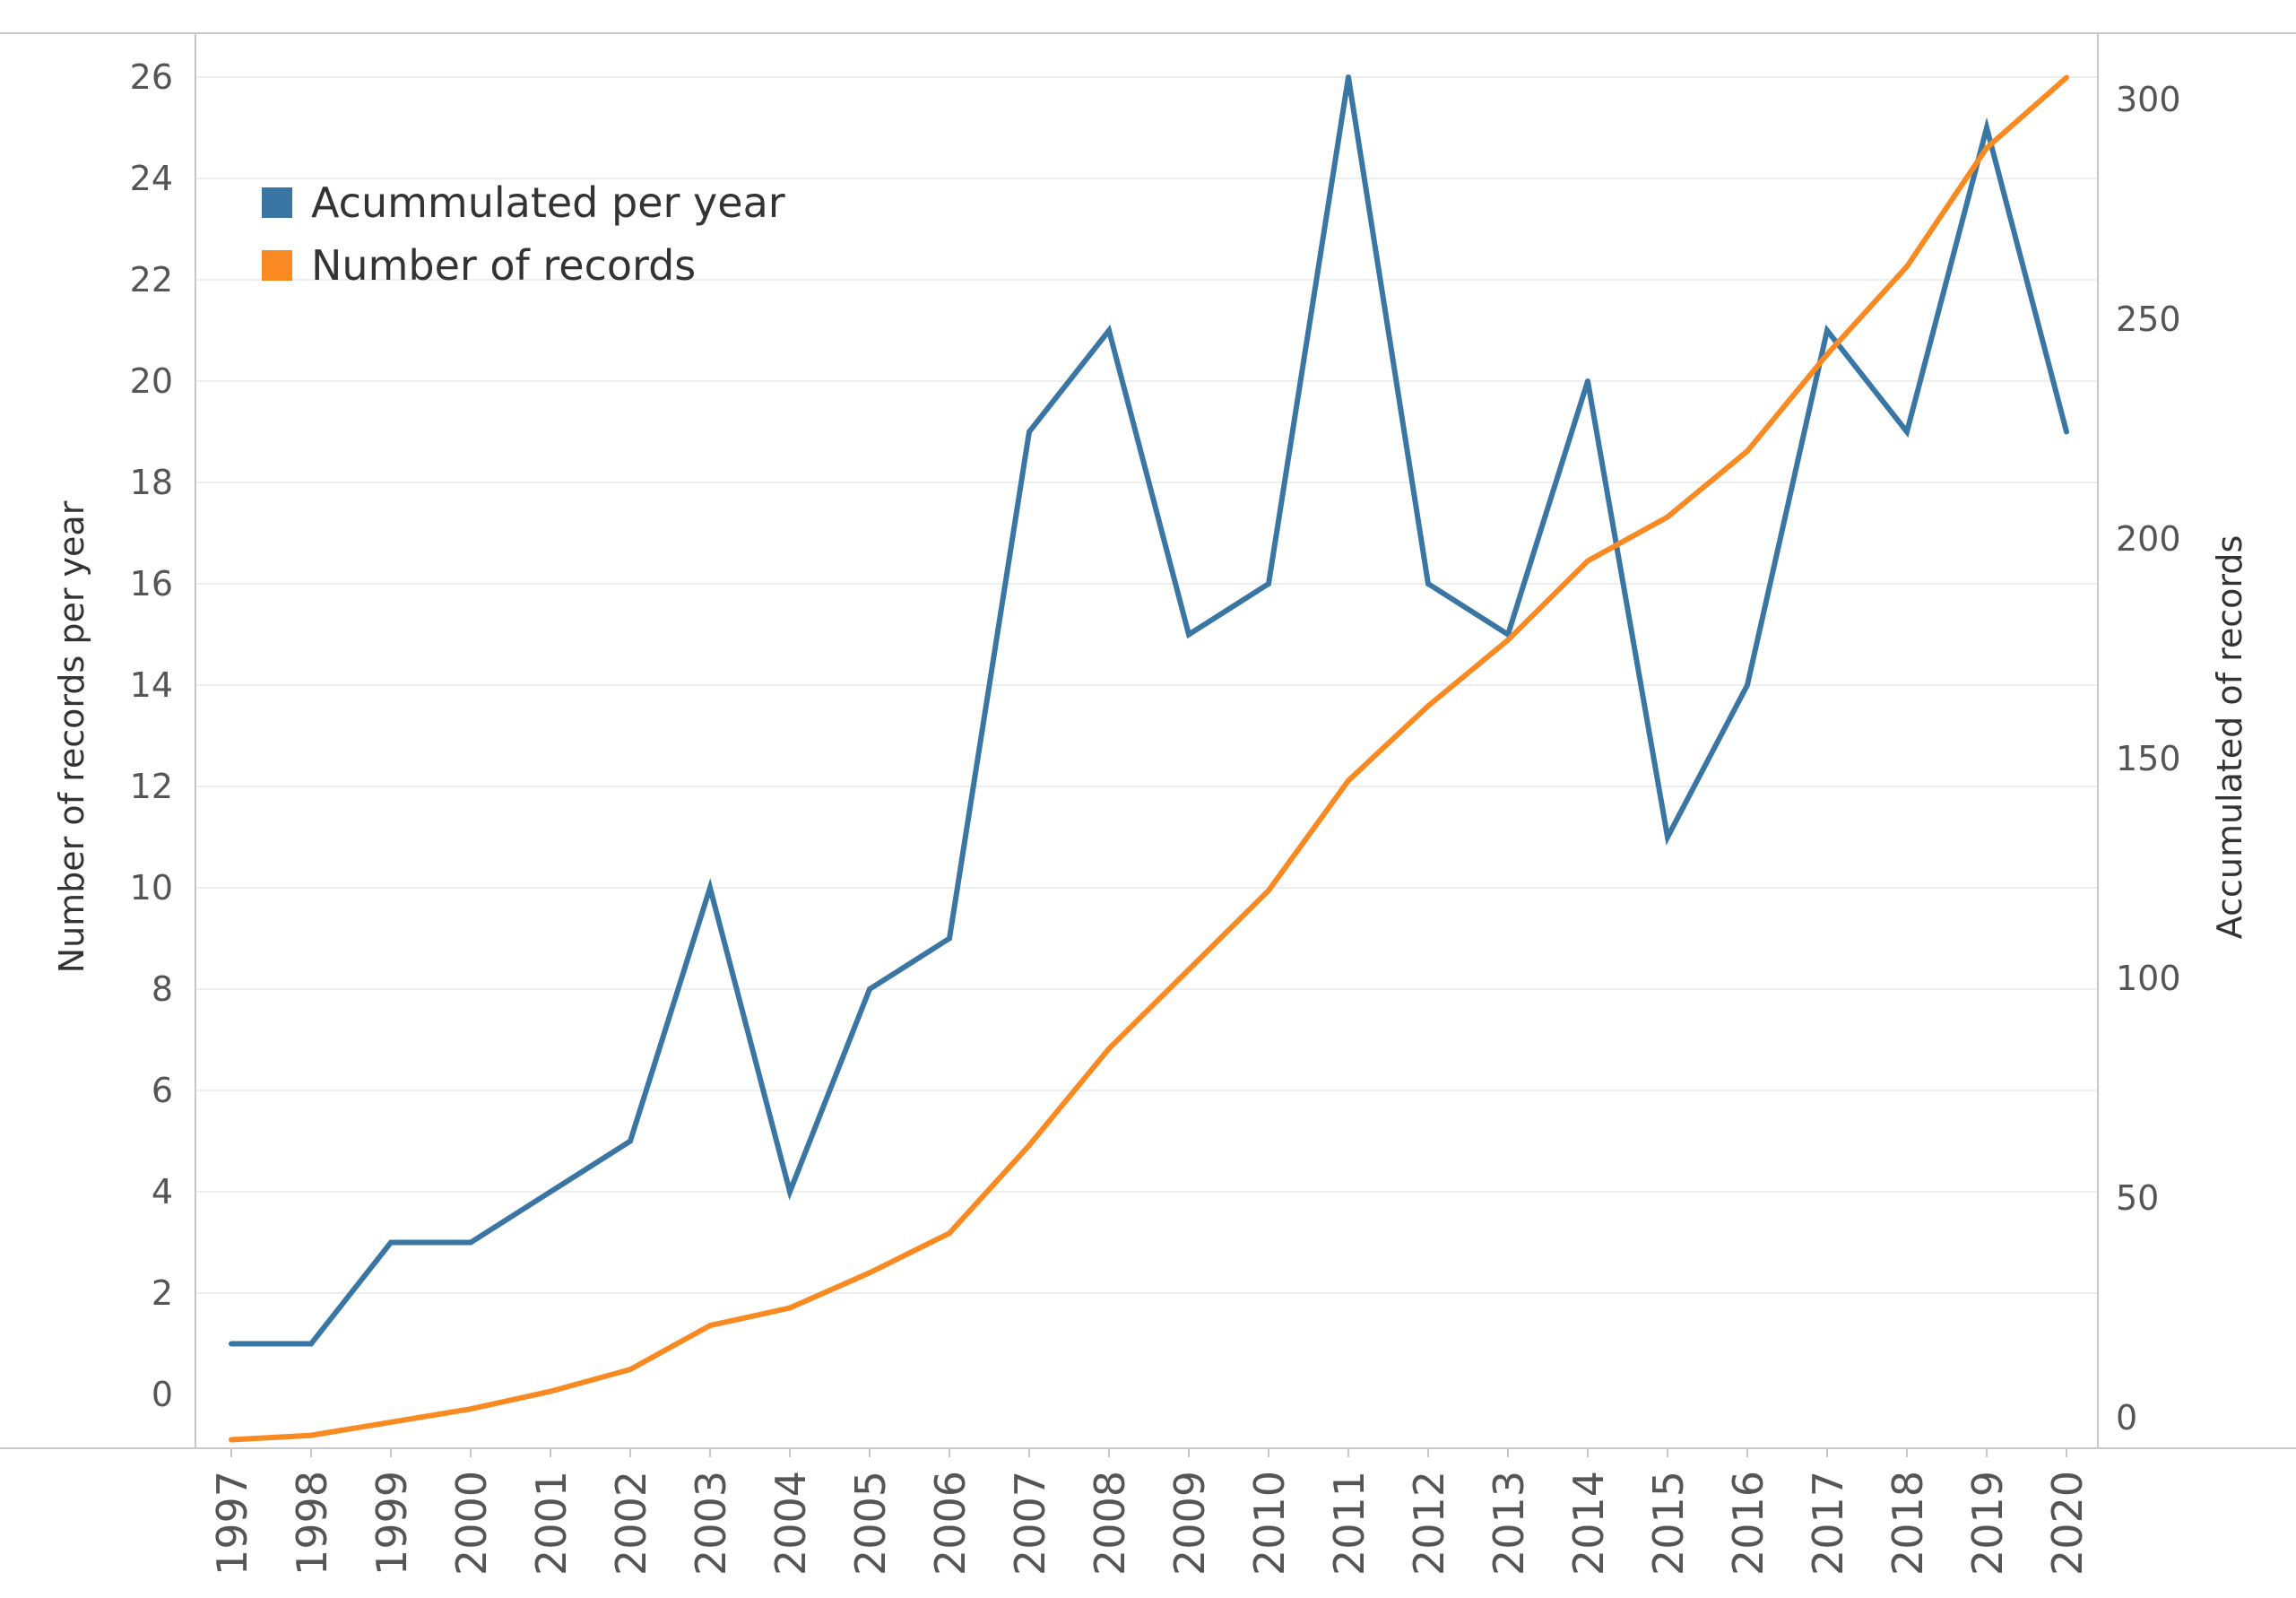 The height and width of the screenshot is (1598, 2296). Describe the element at coordinates (1908, 1523) in the screenshot. I see `x-tick-label: 2018` at that location.